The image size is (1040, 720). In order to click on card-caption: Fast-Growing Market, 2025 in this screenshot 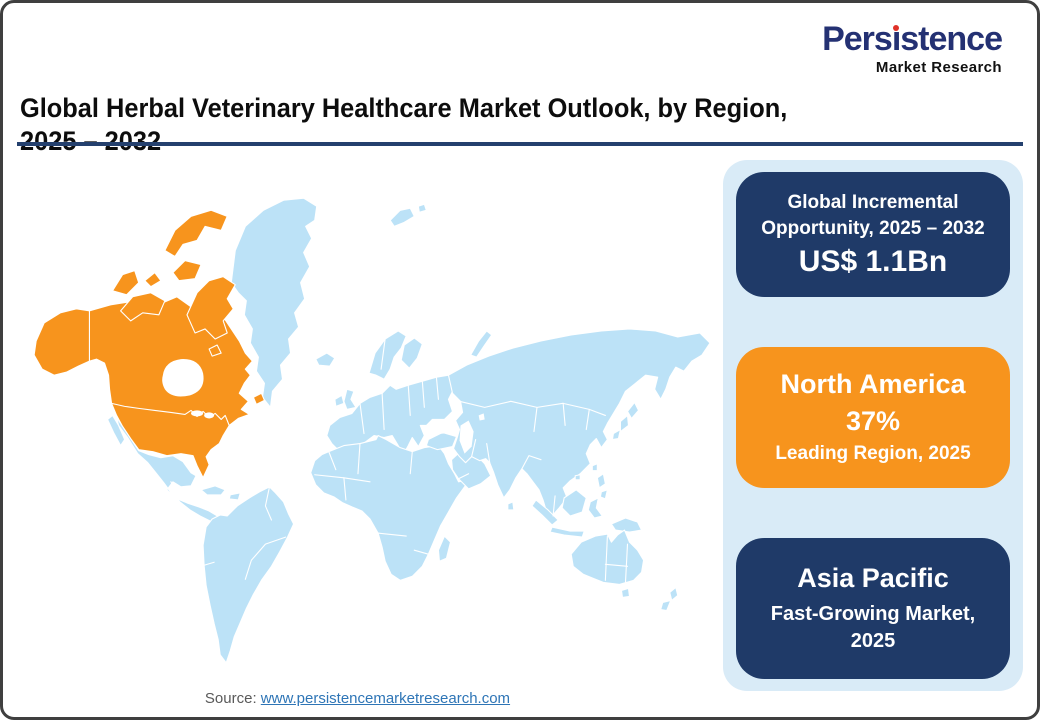, I will do `click(873, 627)`.